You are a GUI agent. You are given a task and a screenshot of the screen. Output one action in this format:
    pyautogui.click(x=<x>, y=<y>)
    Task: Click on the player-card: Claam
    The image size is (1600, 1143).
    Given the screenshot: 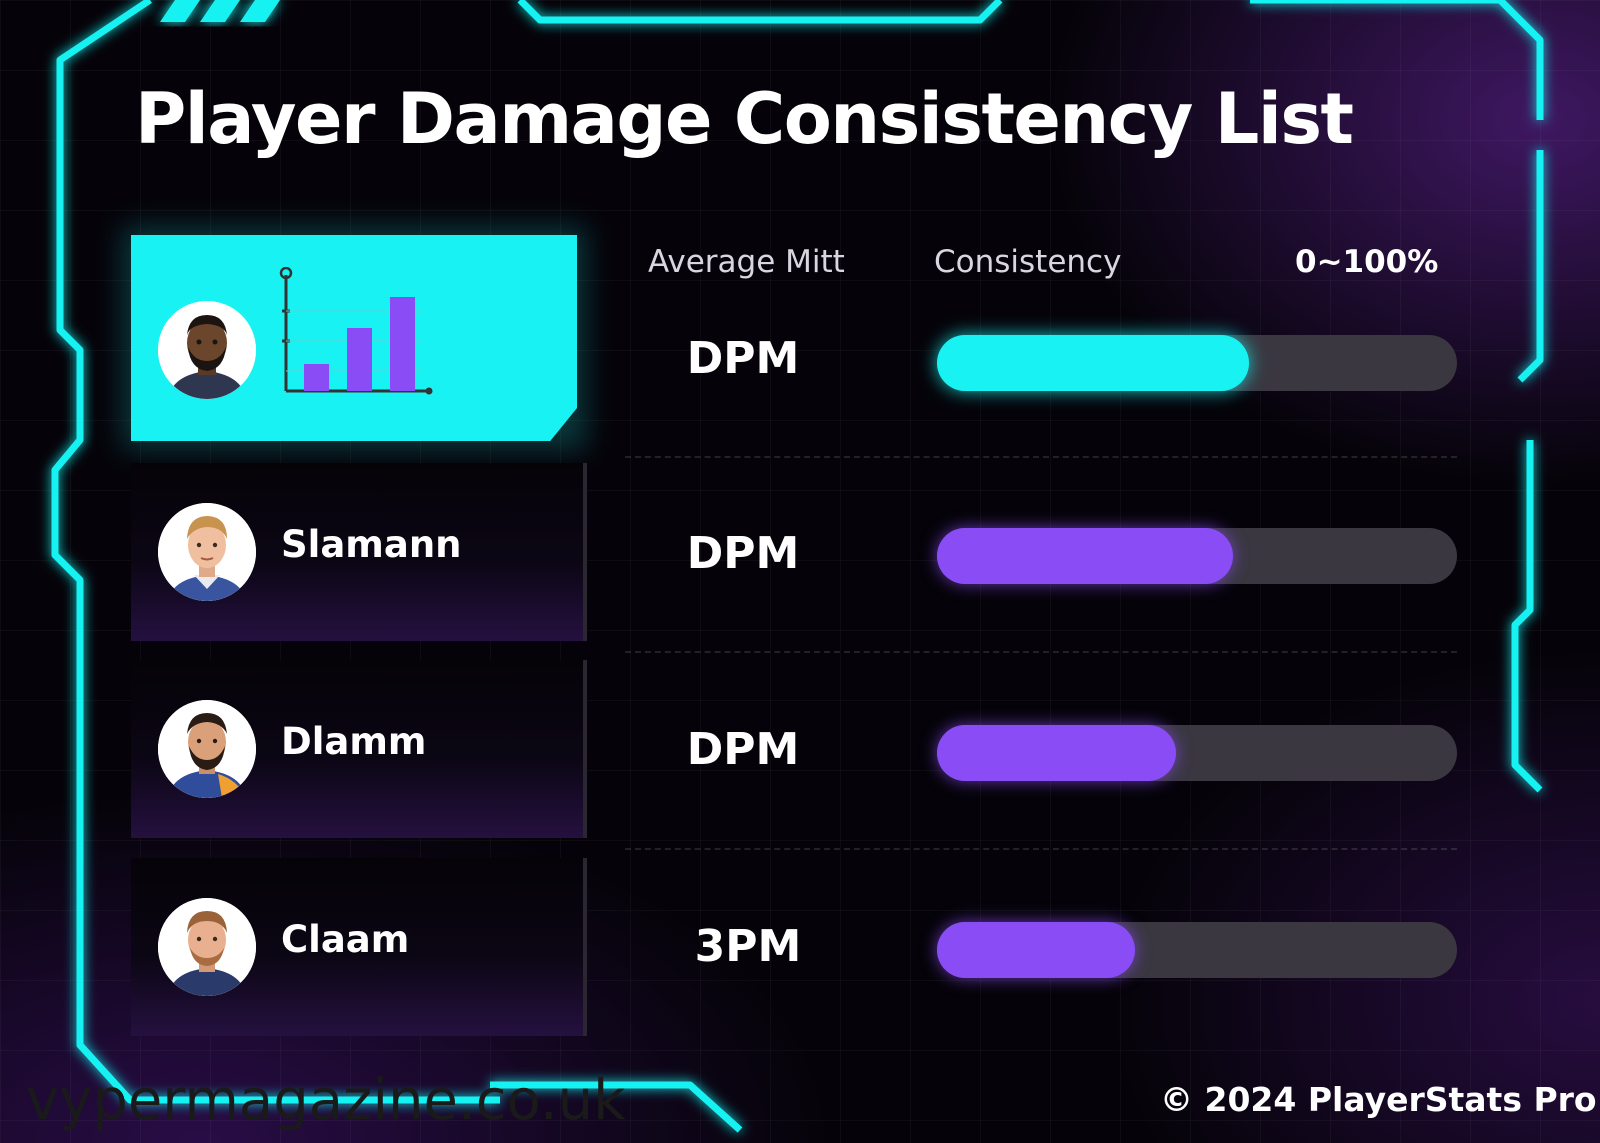 What is the action you would take?
    pyautogui.click(x=359, y=947)
    